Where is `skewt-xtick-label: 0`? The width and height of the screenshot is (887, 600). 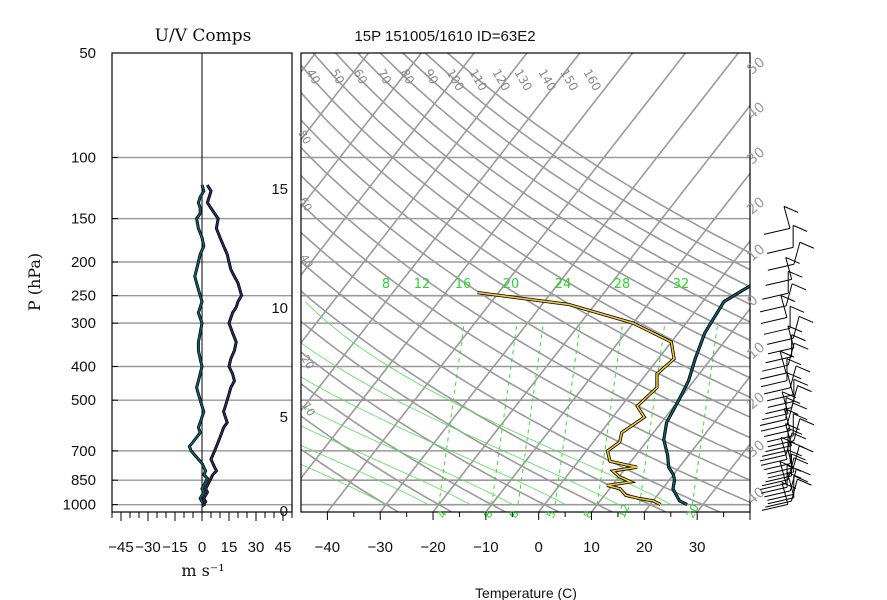
skewt-xtick-label: 0 is located at coordinates (539, 547).